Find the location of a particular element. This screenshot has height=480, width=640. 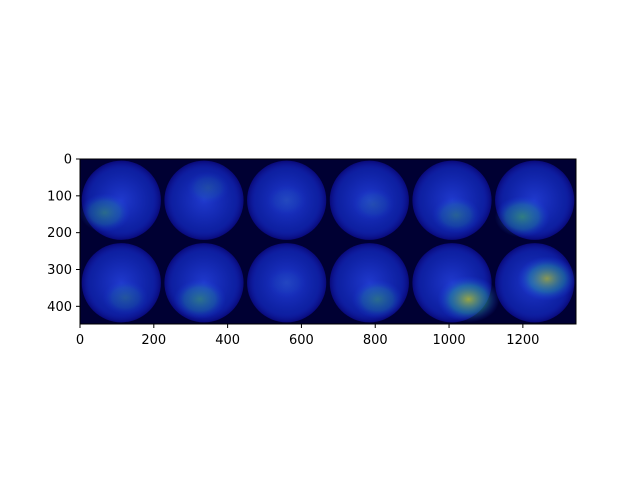

tile-r2c5-hotspot is located at coordinates (468, 299).